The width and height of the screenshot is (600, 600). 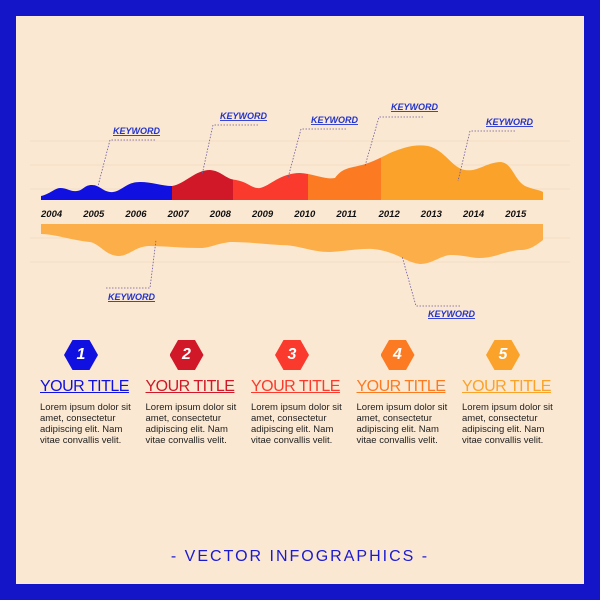 What do you see at coordinates (292, 355) in the screenshot?
I see `hexagon-number-badge: 3` at bounding box center [292, 355].